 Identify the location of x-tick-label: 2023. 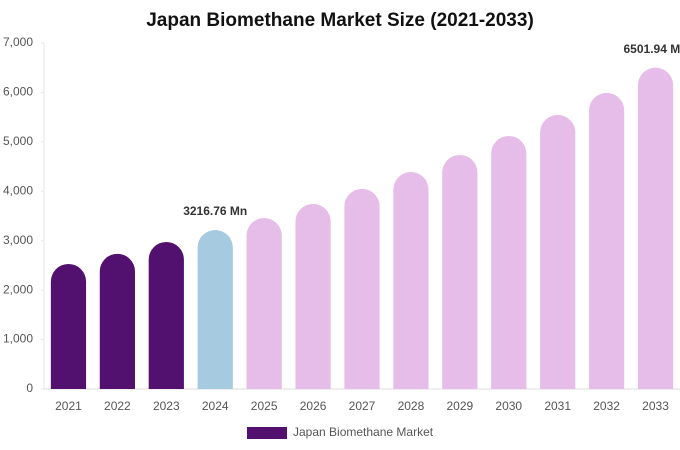
(166, 406).